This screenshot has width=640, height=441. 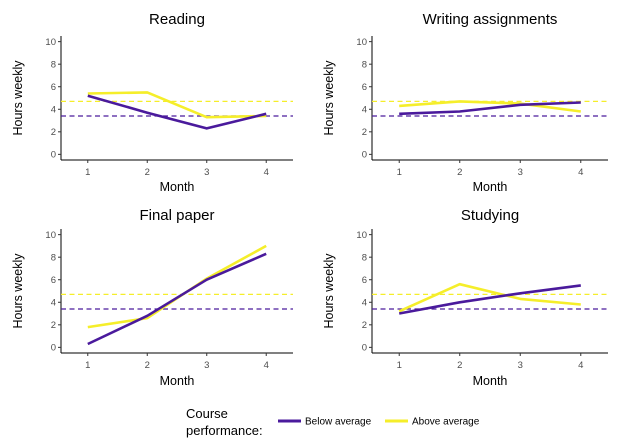 I want to click on y-tick-label-writing-assignments-6: 6, so click(x=364, y=87).